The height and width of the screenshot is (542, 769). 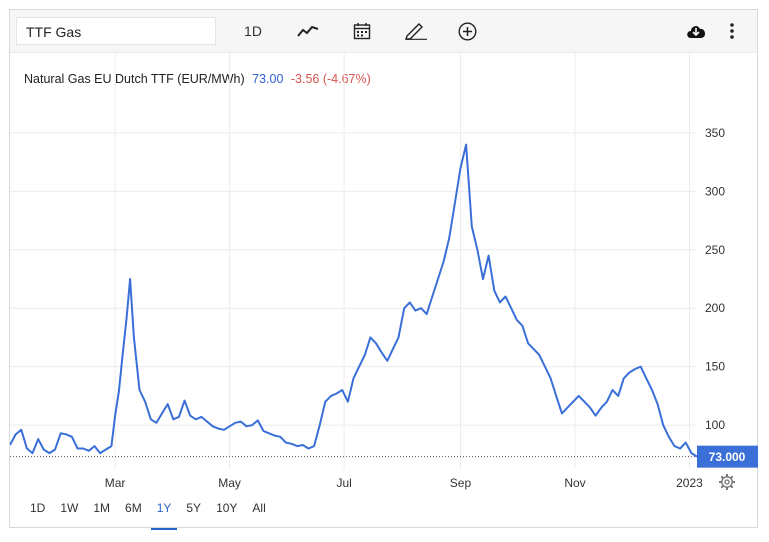 I want to click on range-button: 1M, so click(x=102, y=508).